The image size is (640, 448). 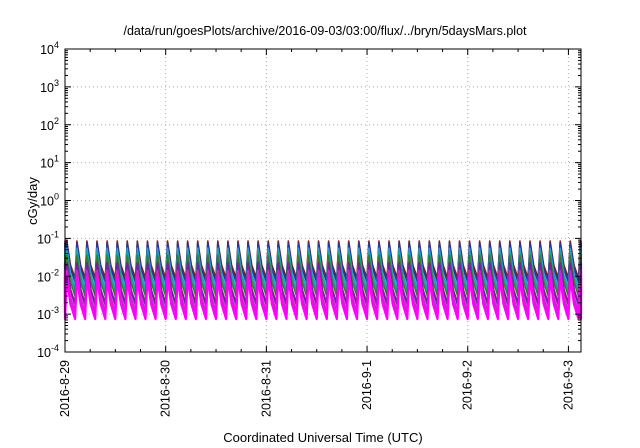 What do you see at coordinates (468, 385) in the screenshot?
I see `x-tick-label: 2016-9-2` at bounding box center [468, 385].